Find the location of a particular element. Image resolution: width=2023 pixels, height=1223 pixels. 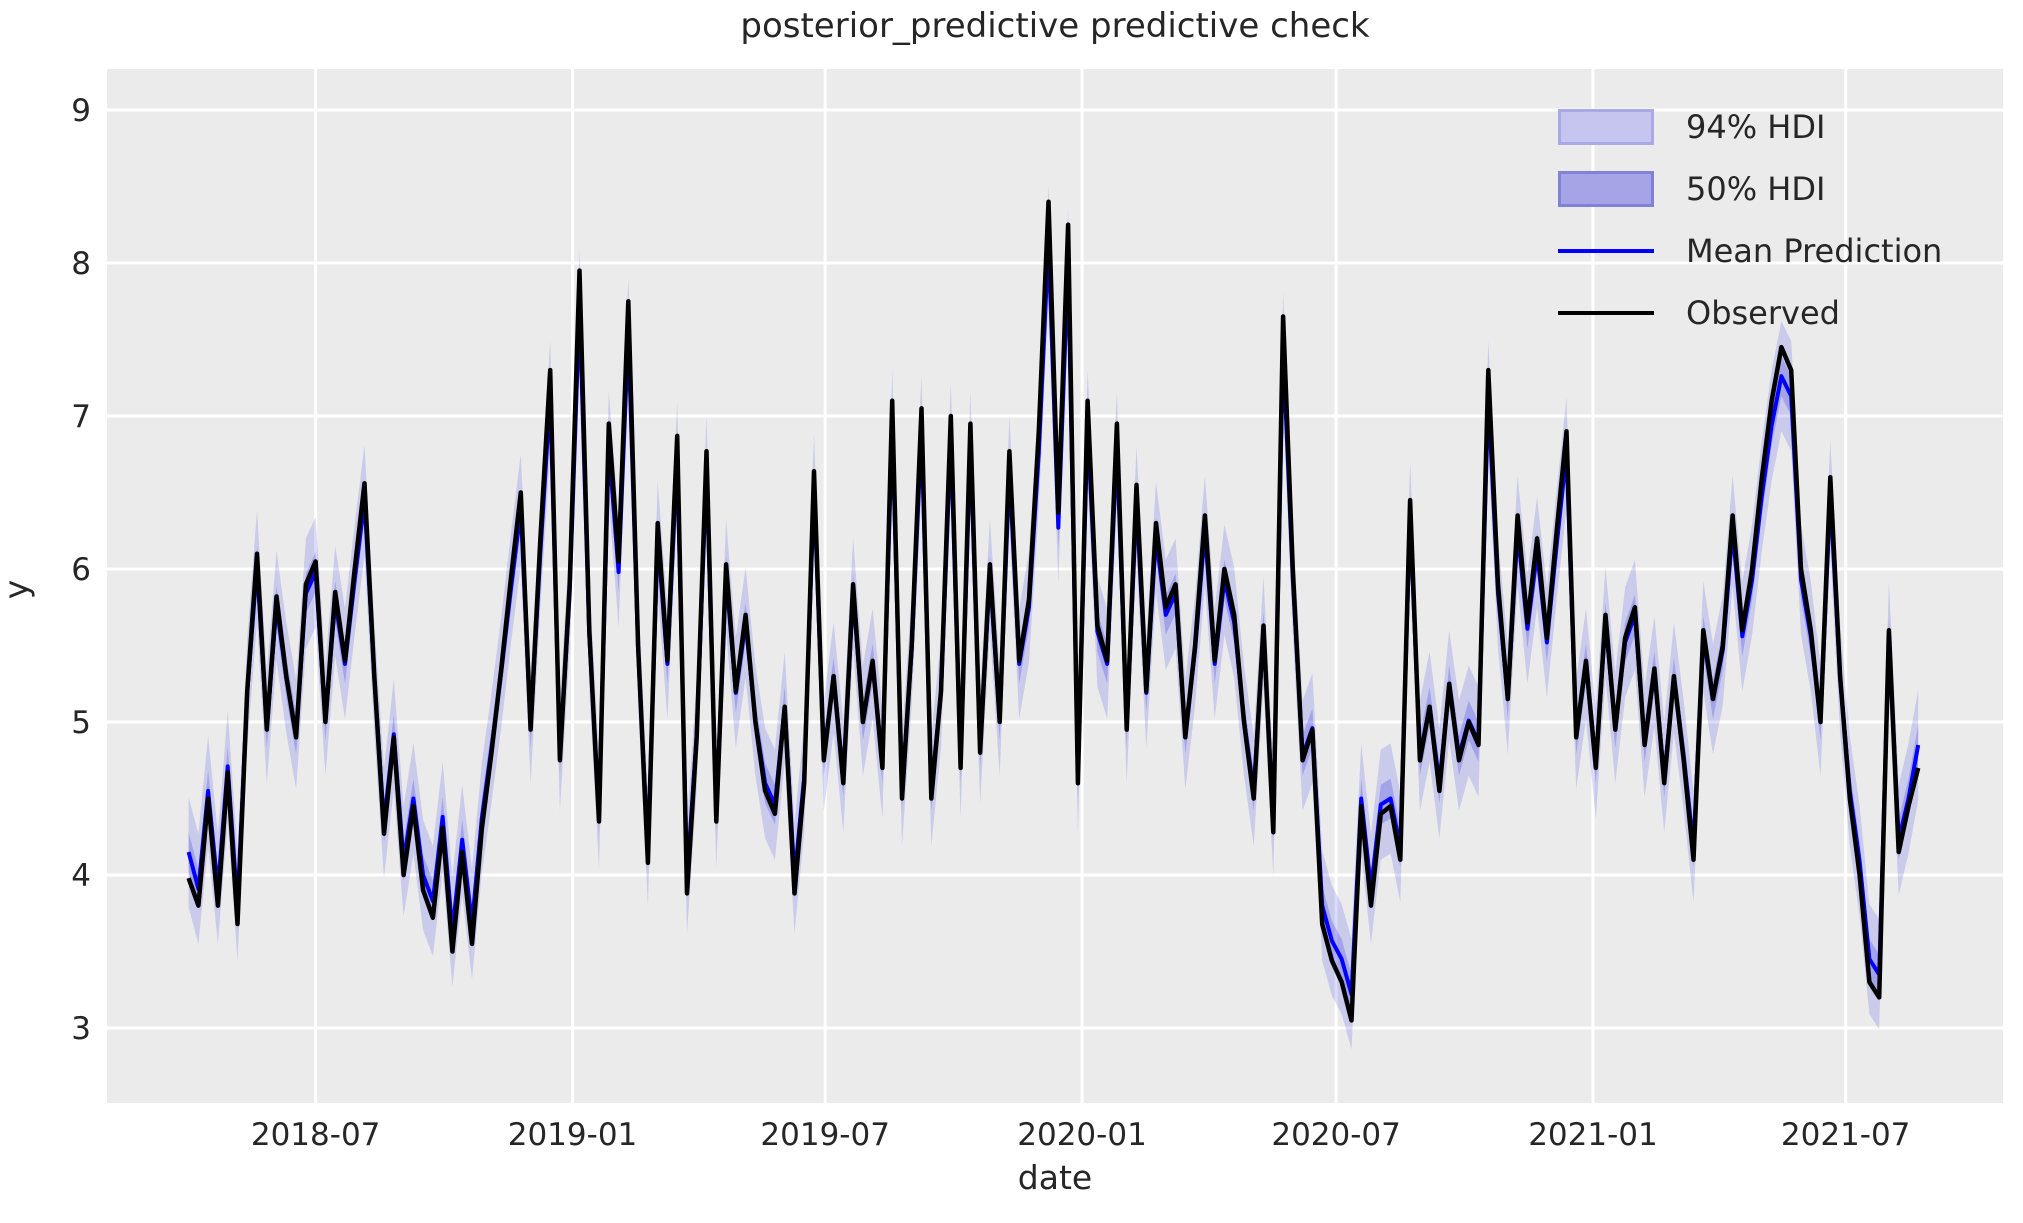

x-tick-label: 2020-01 is located at coordinates (1082, 1135).